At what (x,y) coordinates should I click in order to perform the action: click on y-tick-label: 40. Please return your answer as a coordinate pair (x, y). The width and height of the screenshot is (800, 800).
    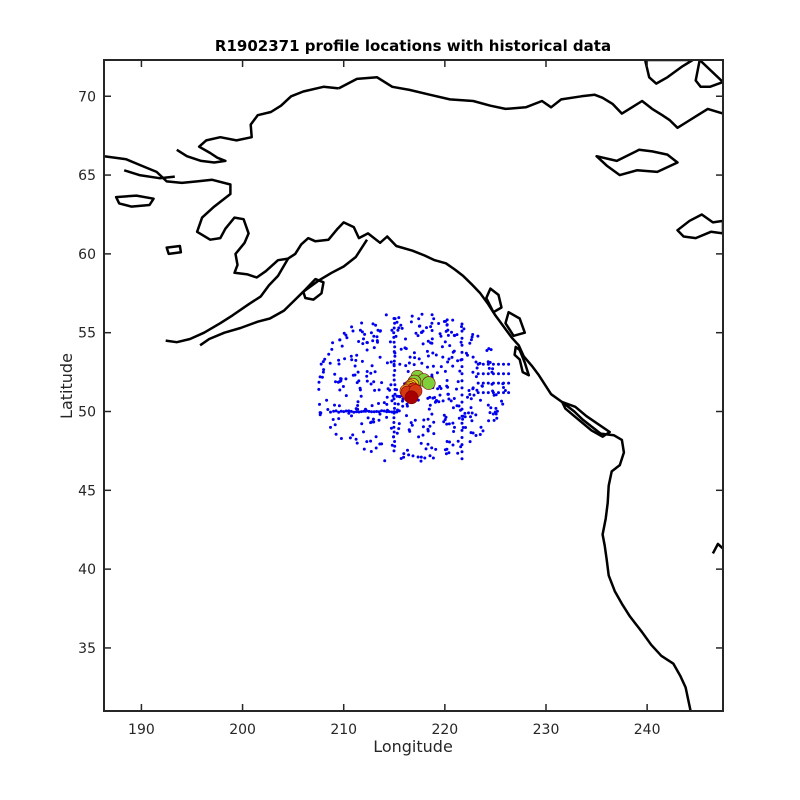
    Looking at the image, I should click on (87, 570).